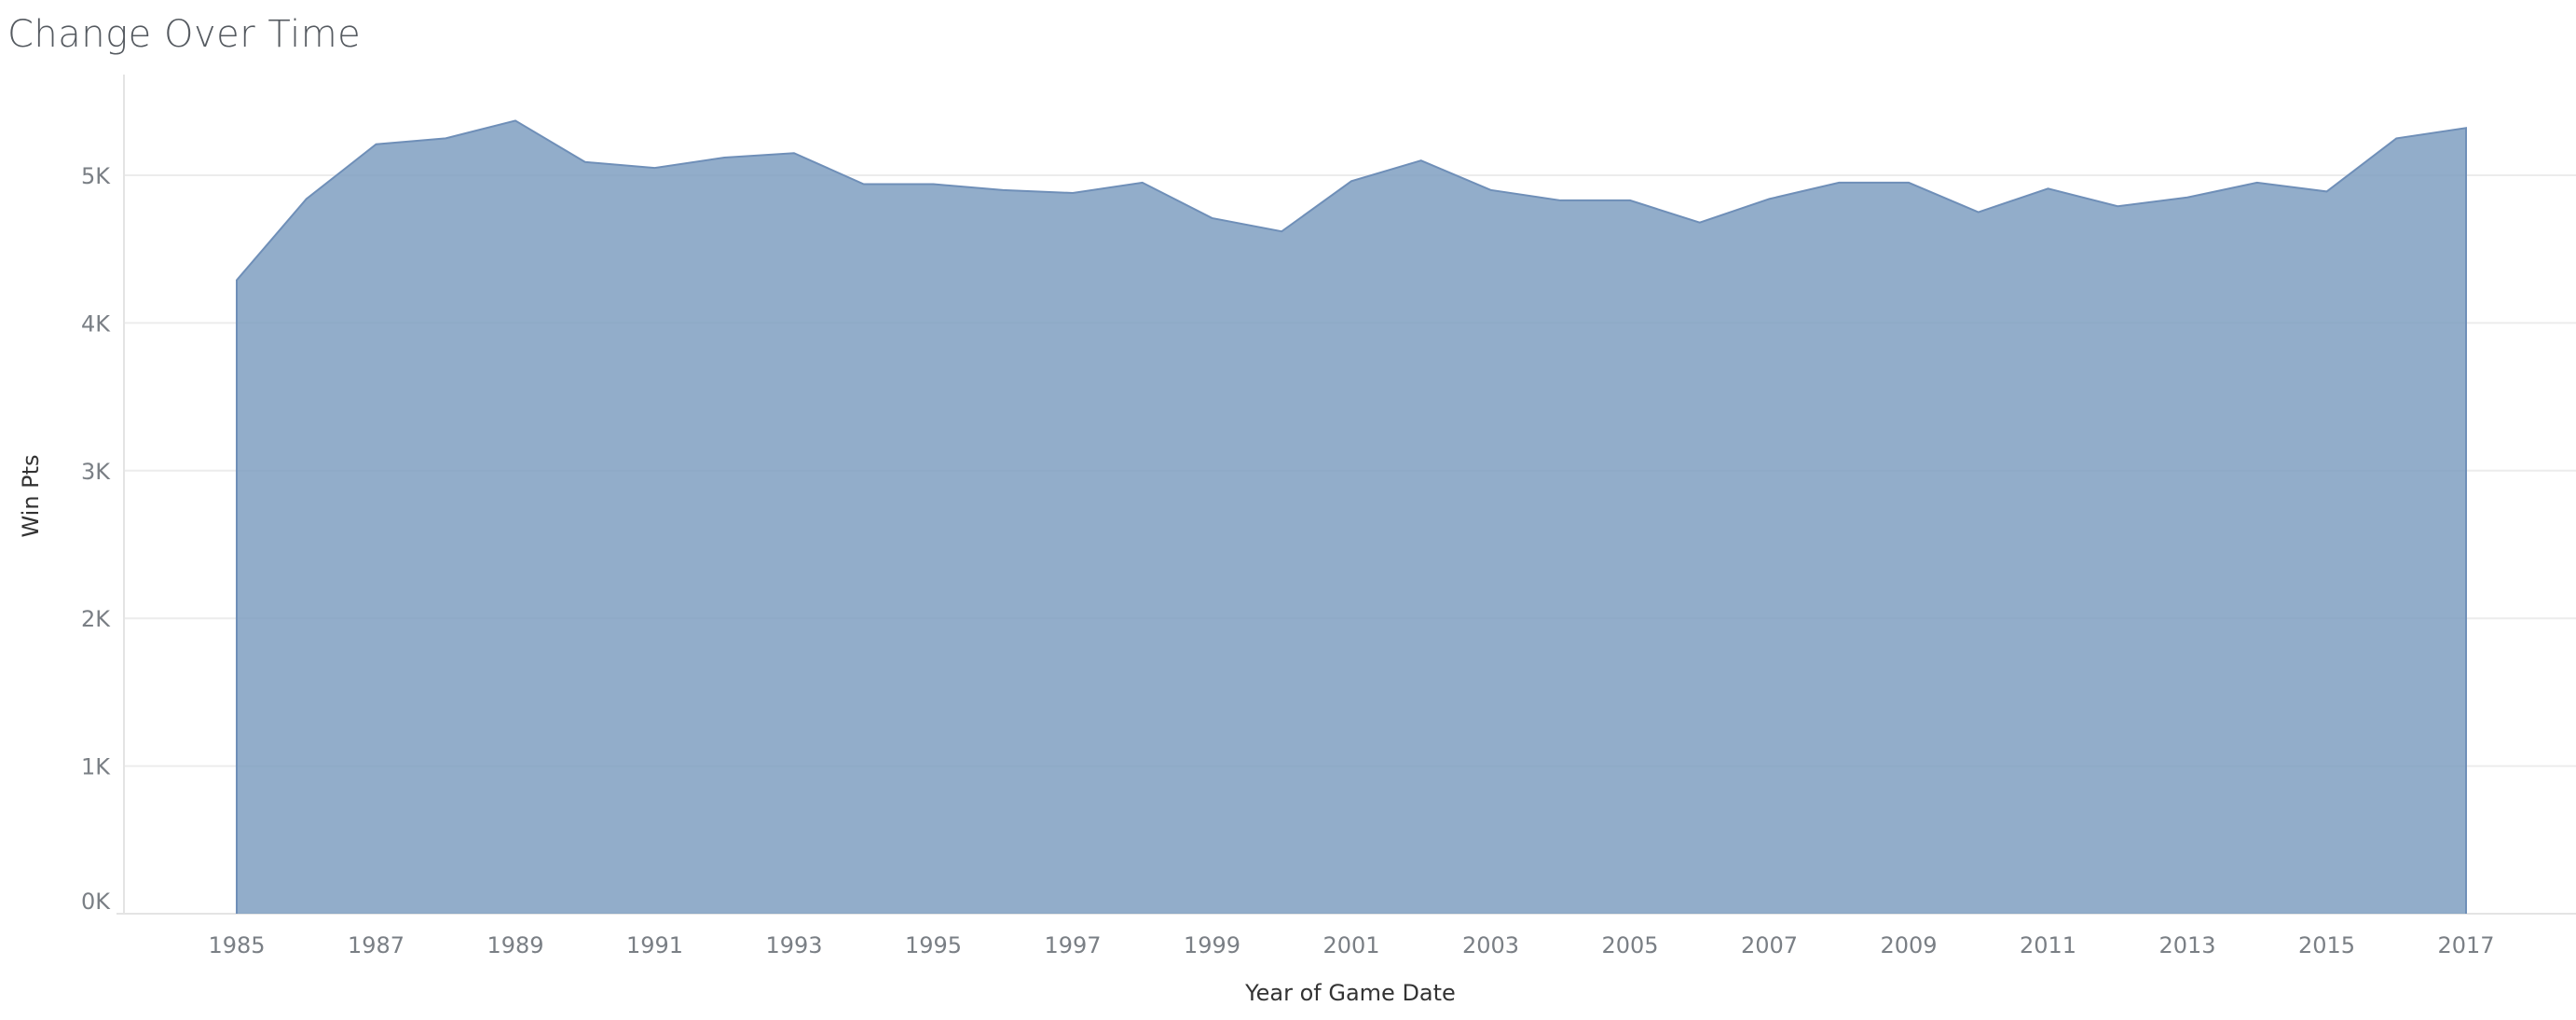  Describe the element at coordinates (585, 162) in the screenshot. I see `data-point-1990` at that location.